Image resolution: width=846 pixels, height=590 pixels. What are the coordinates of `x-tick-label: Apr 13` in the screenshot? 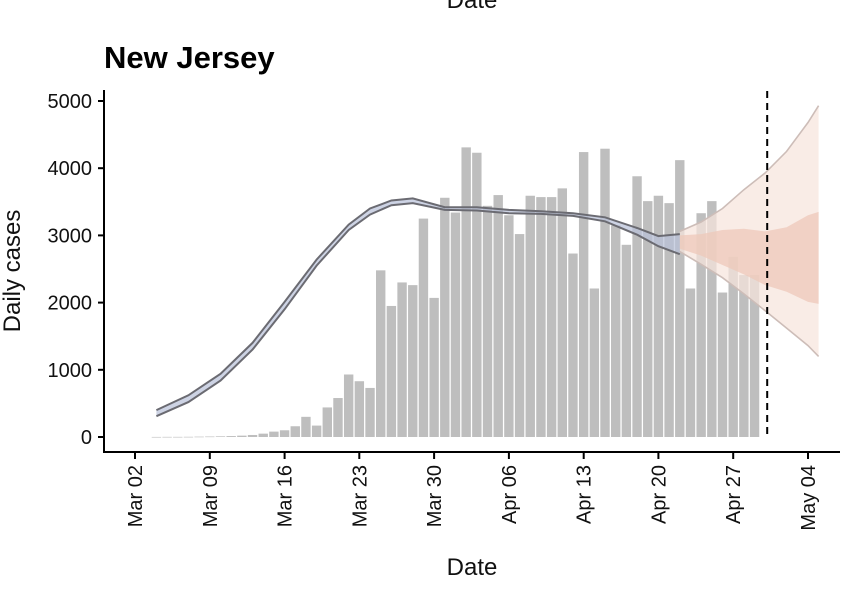 It's located at (585, 494).